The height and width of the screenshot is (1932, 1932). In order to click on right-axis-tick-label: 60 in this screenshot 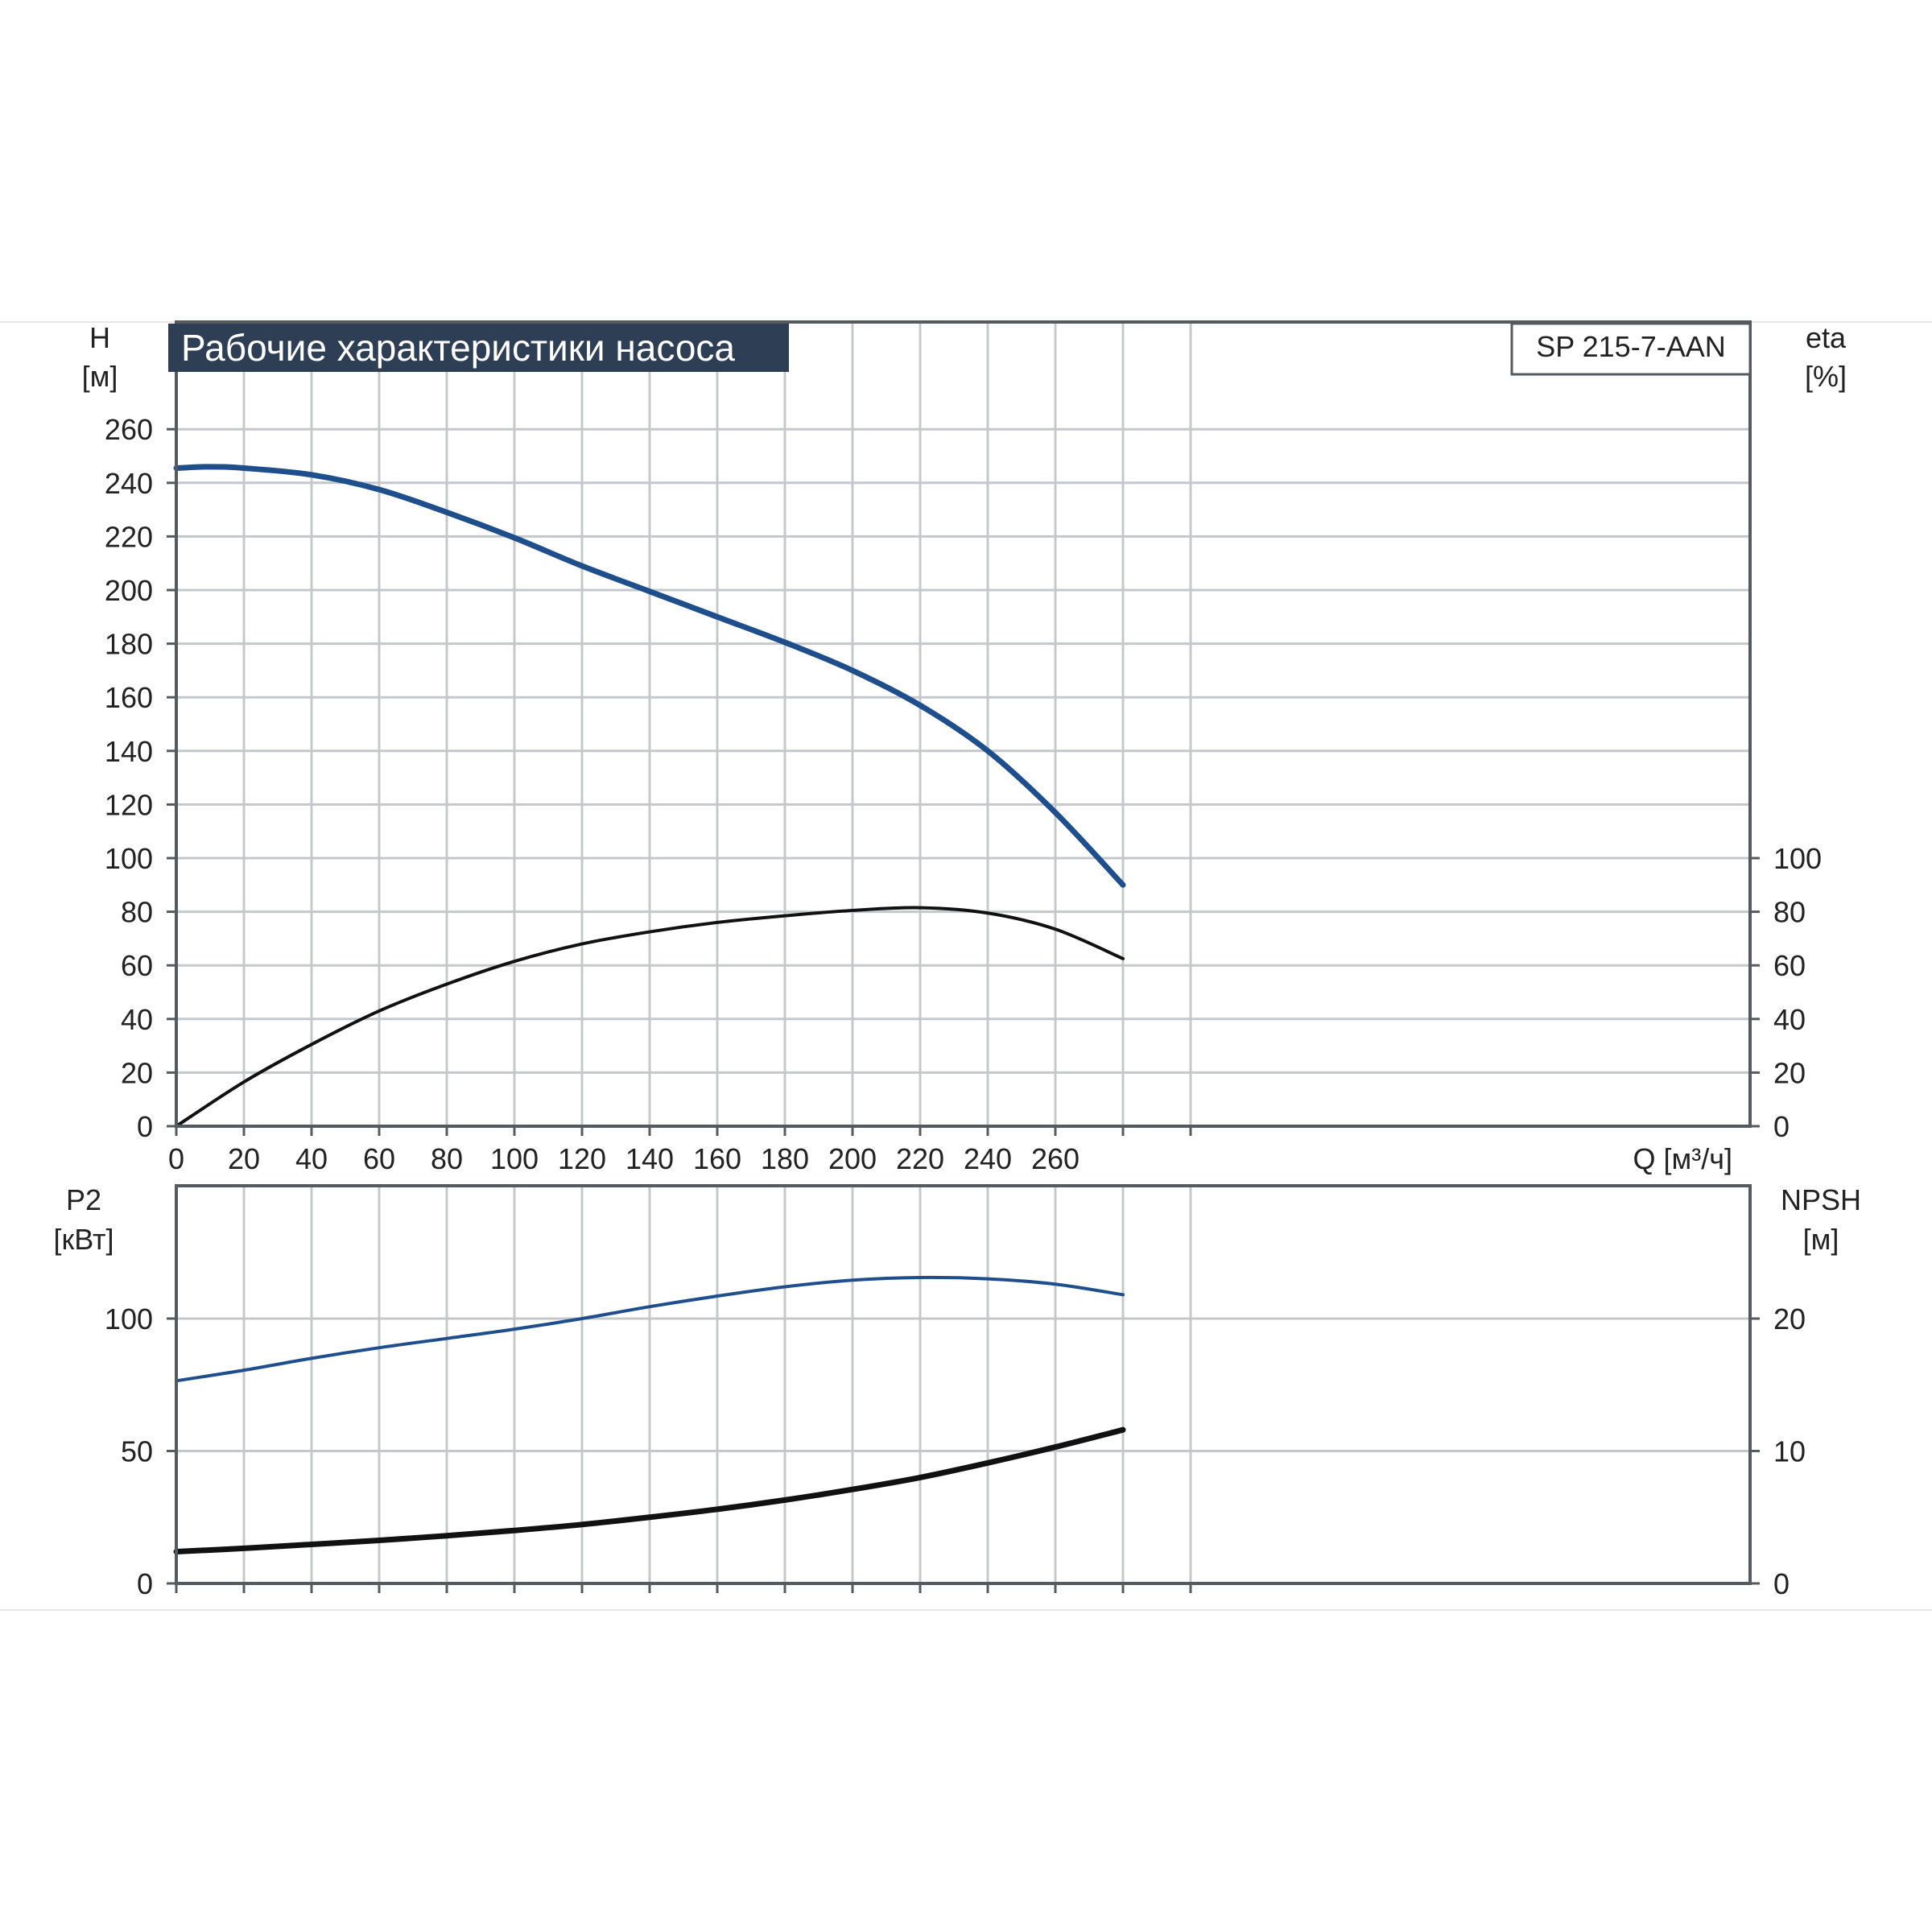, I will do `click(1789, 966)`.